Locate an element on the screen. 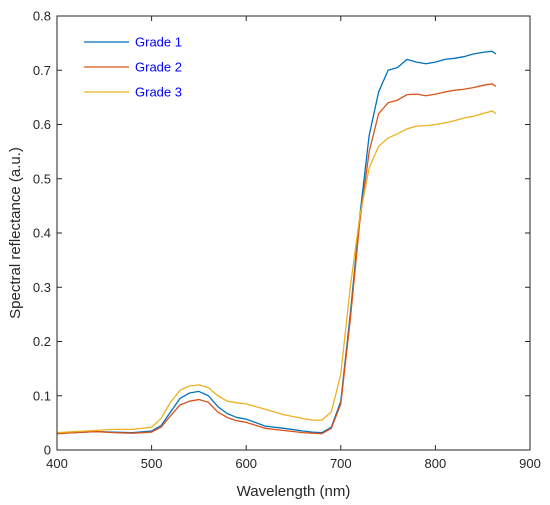 Image resolution: width=550 pixels, height=505 pixels. x-tick-label: 400 is located at coordinates (57, 463).